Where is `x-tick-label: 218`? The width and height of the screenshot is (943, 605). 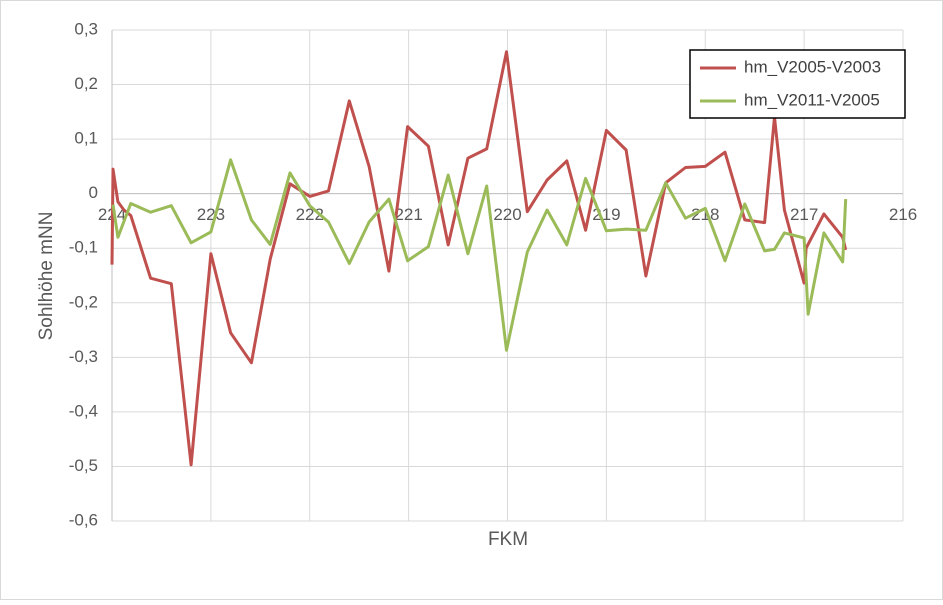 x-tick-label: 218 is located at coordinates (705, 214).